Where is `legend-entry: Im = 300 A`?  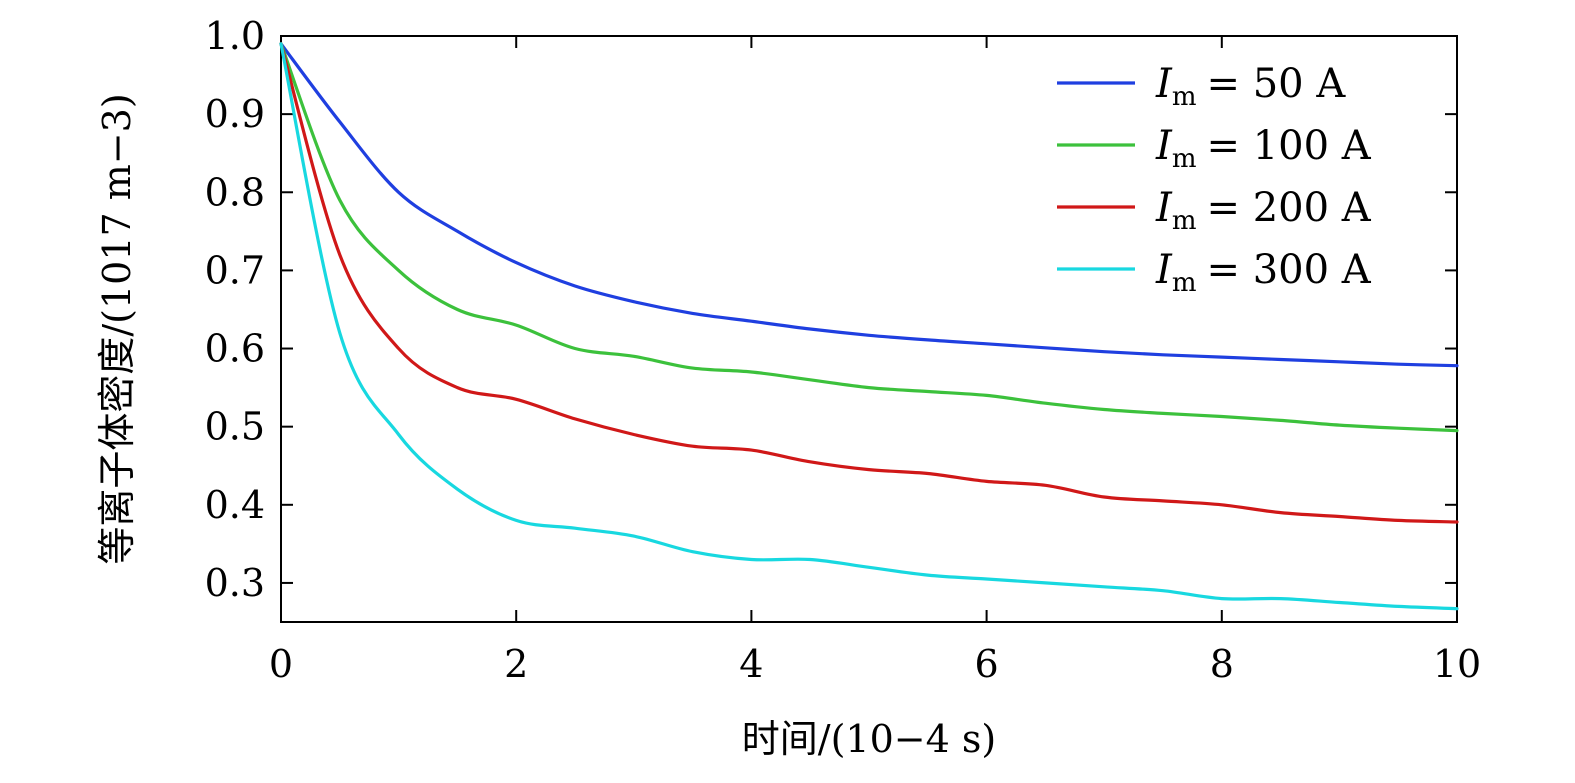
legend-entry: Im = 300 A is located at coordinates (1214, 272).